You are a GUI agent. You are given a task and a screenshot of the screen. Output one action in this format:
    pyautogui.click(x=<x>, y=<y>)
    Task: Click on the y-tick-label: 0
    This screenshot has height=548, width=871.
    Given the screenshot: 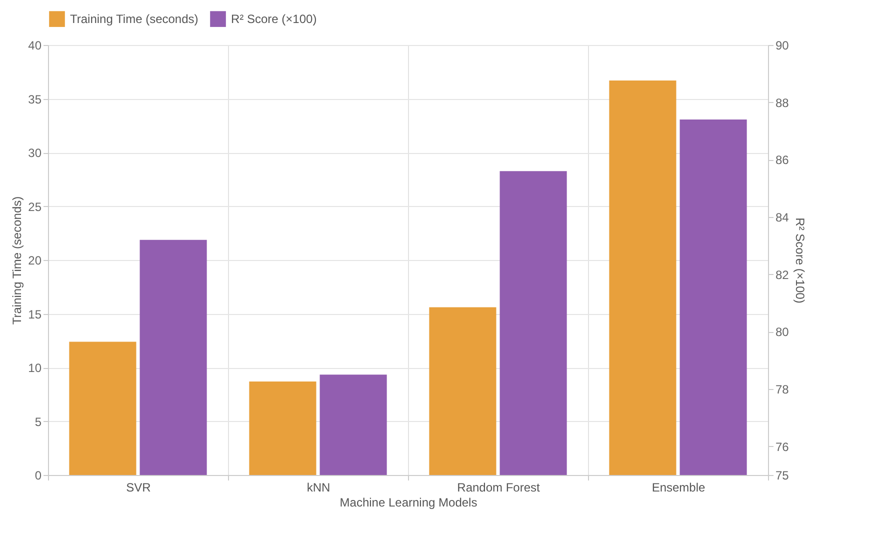 What is the action you would take?
    pyautogui.click(x=38, y=475)
    